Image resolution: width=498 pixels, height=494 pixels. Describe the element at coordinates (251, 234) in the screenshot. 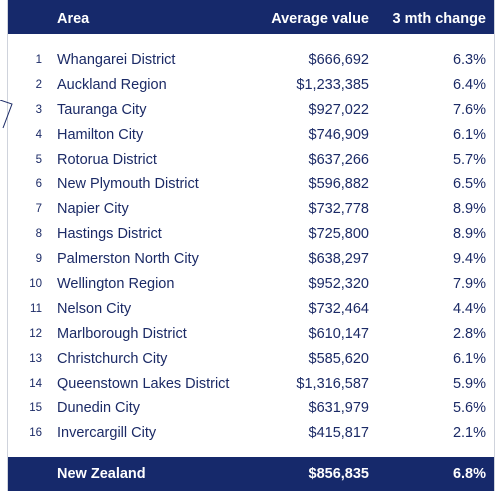

I see `table-row: 8 Hastings District $725,800 8.9%` at that location.